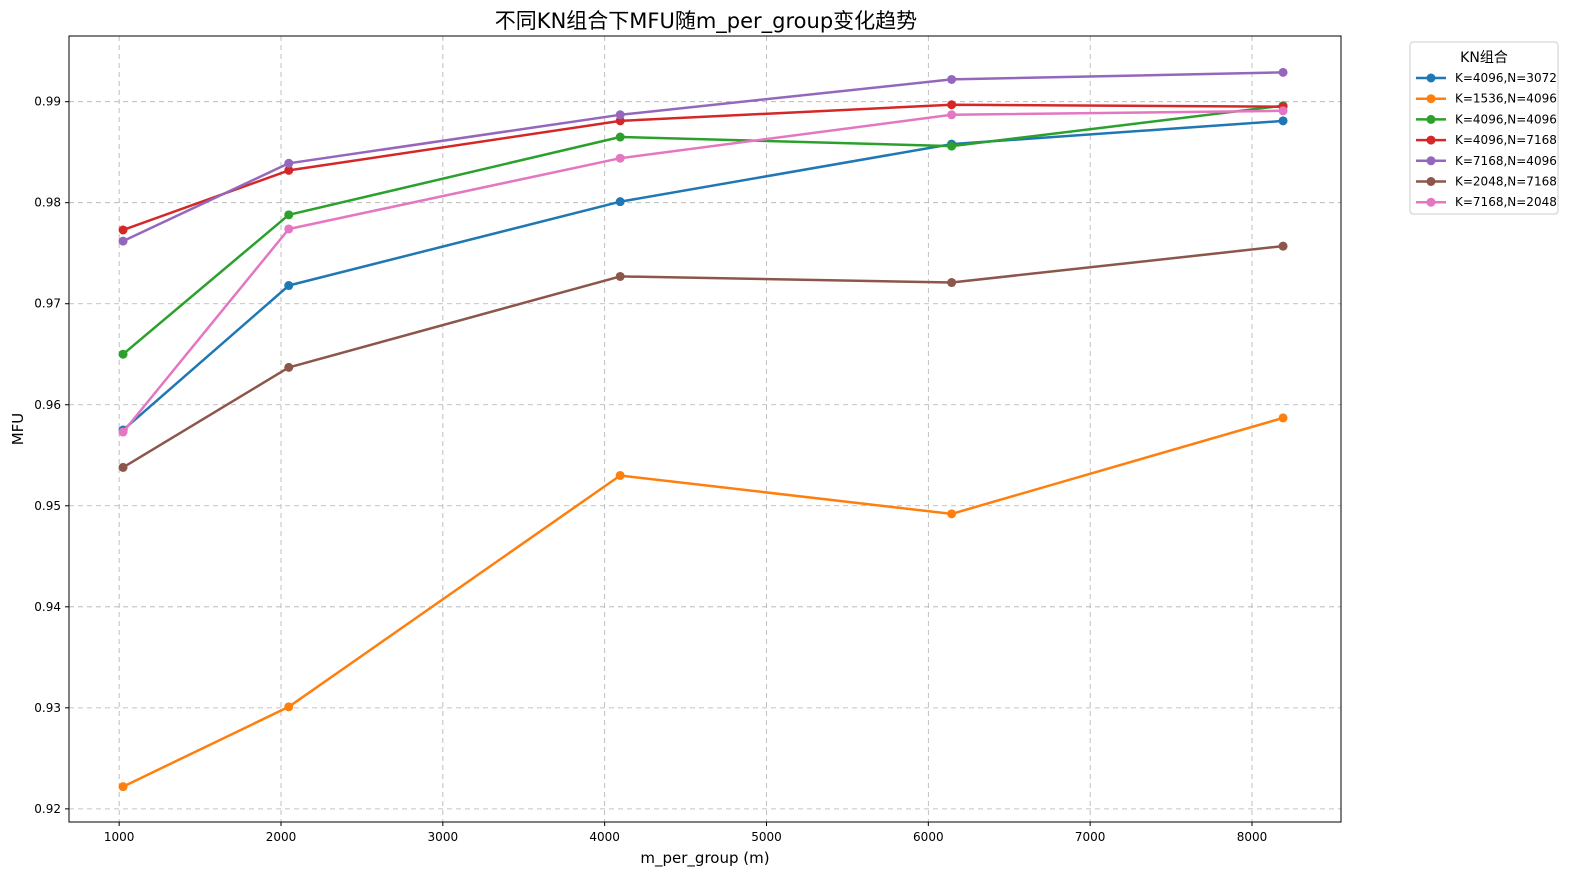 This screenshot has height=889, width=1592. Describe the element at coordinates (1506, 182) in the screenshot. I see `legend-label: K=2048,N=7168` at that location.